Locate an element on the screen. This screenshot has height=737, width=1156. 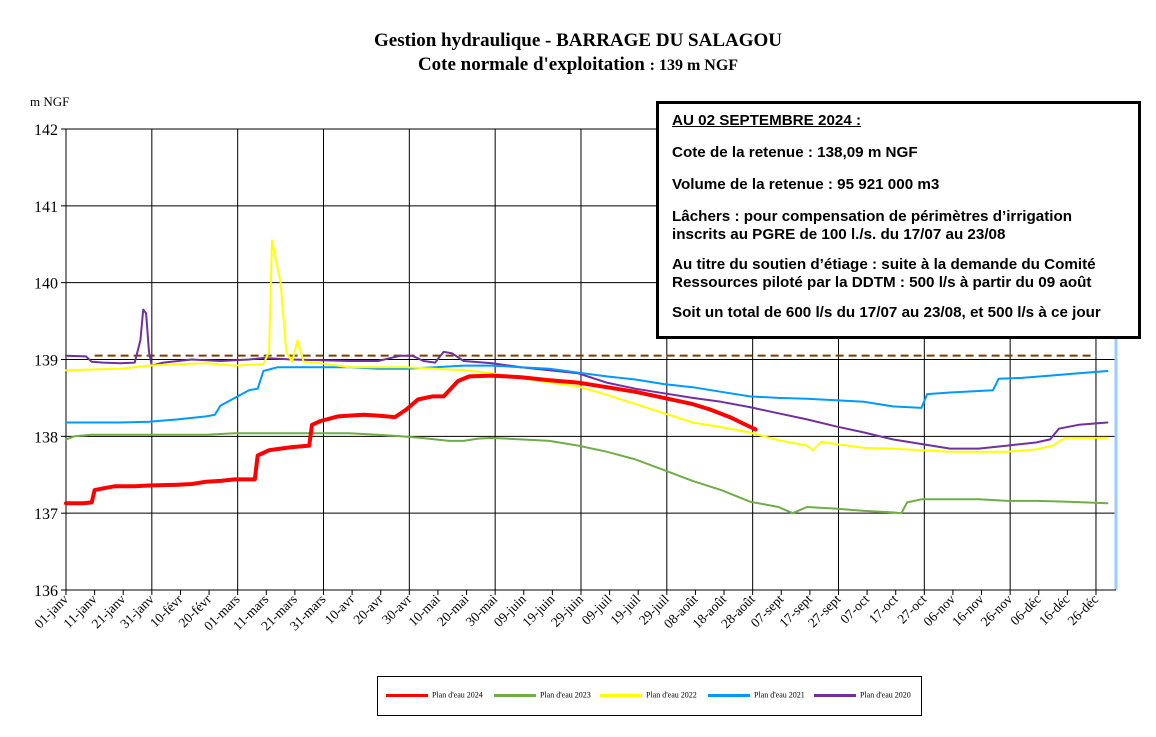
series-line-2023 is located at coordinates (587, 473).